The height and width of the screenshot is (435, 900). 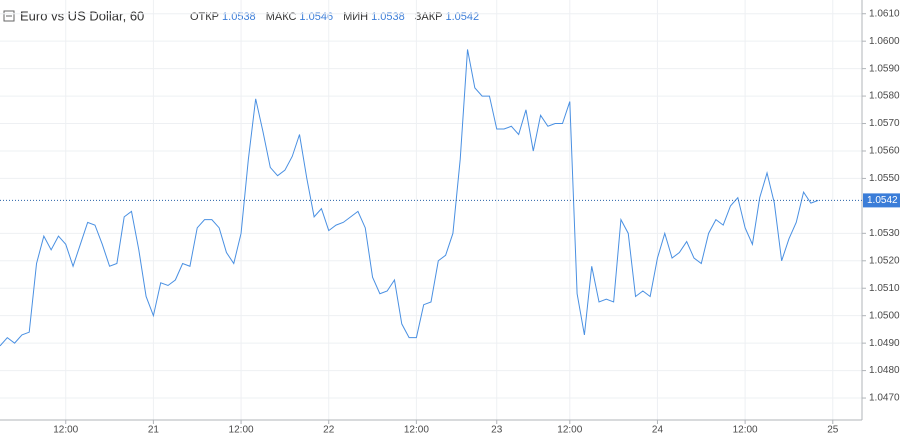 I want to click on ohlc-value: 1.0546, so click(x=316, y=17).